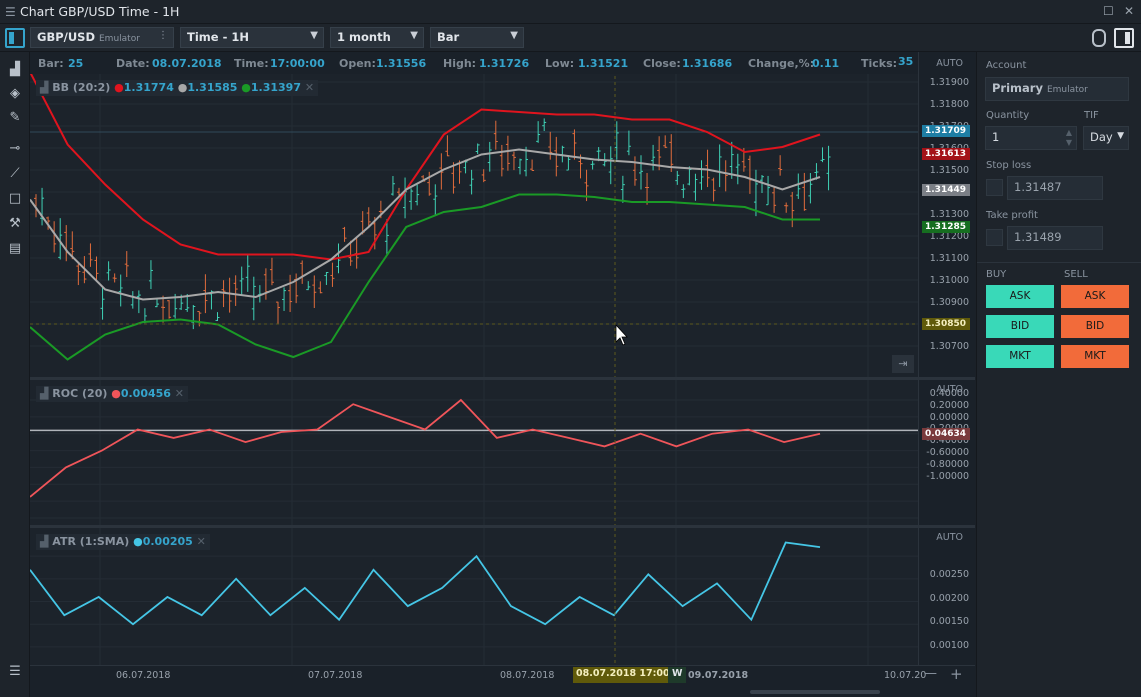 Image resolution: width=1141 pixels, height=697 pixels. What do you see at coordinates (1009, 165) in the screenshot?
I see `stoploss-label: Stop loss` at bounding box center [1009, 165].